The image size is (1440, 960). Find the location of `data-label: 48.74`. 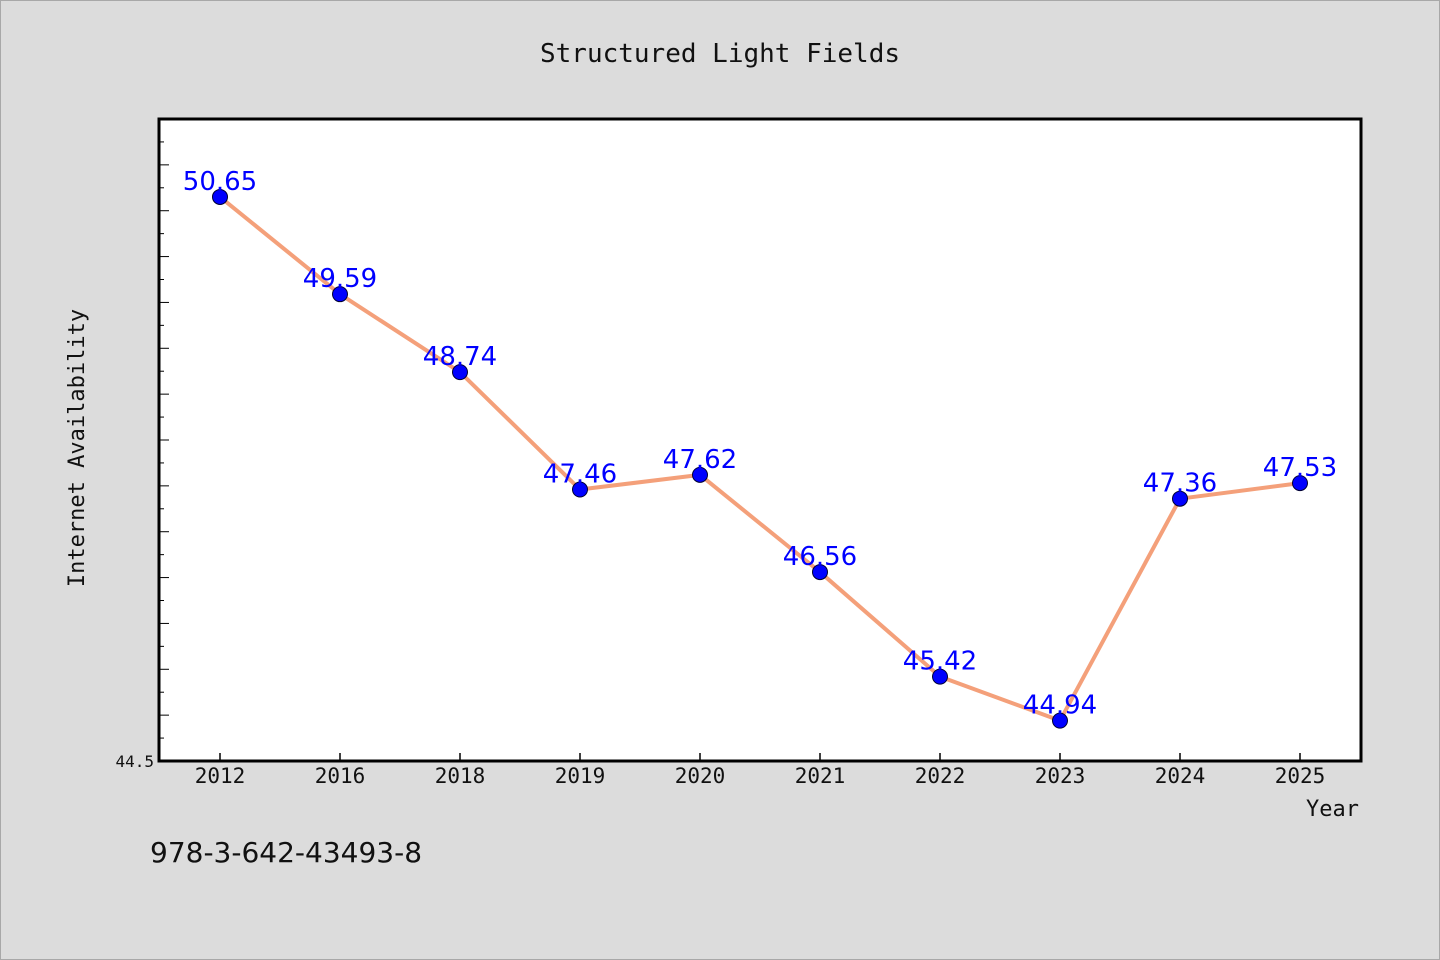

data-label: 48.74 is located at coordinates (460, 357).